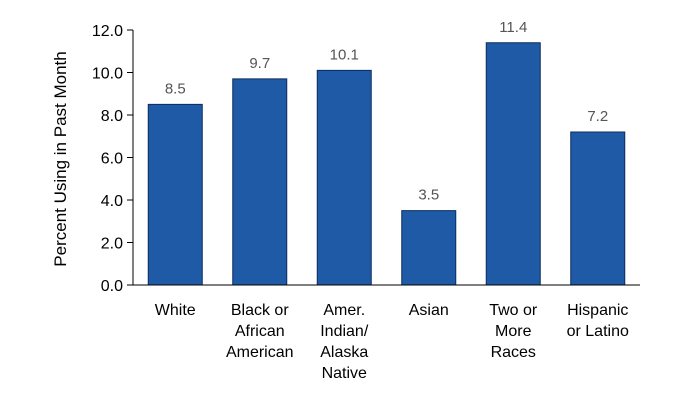 The height and width of the screenshot is (414, 682). I want to click on x-category-label-line: or Latino, so click(598, 331).